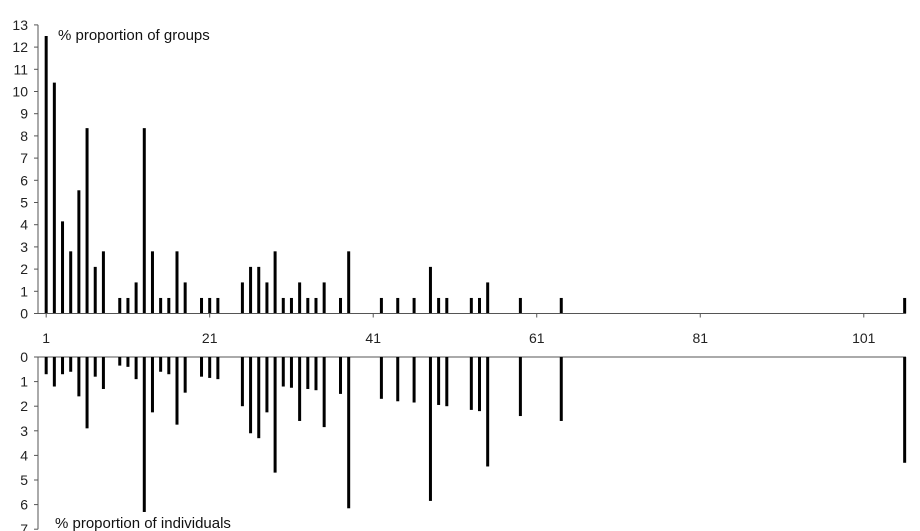 The image size is (920, 531). What do you see at coordinates (24, 158) in the screenshot?
I see `groups-y-tick-label: 7` at bounding box center [24, 158].